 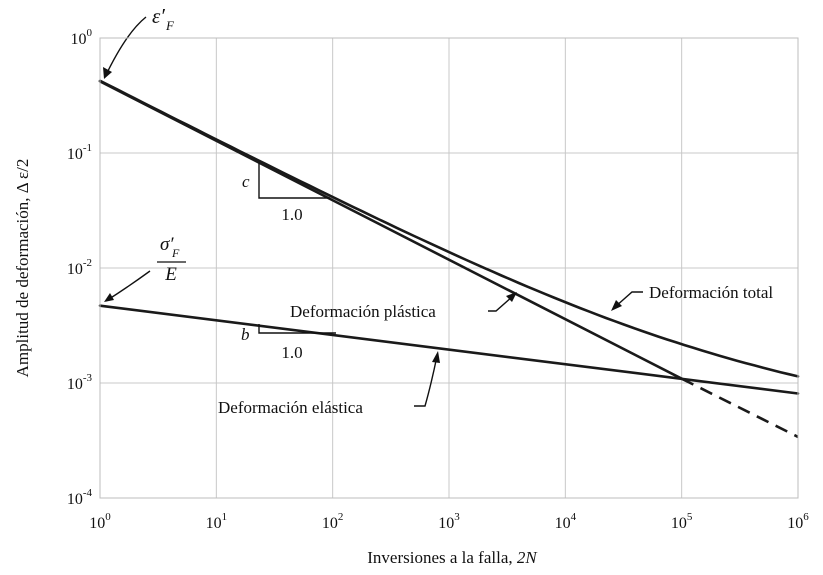 I want to click on y-axis-title: Amplitud de deformación, Δ ε/2, so click(x=22, y=268).